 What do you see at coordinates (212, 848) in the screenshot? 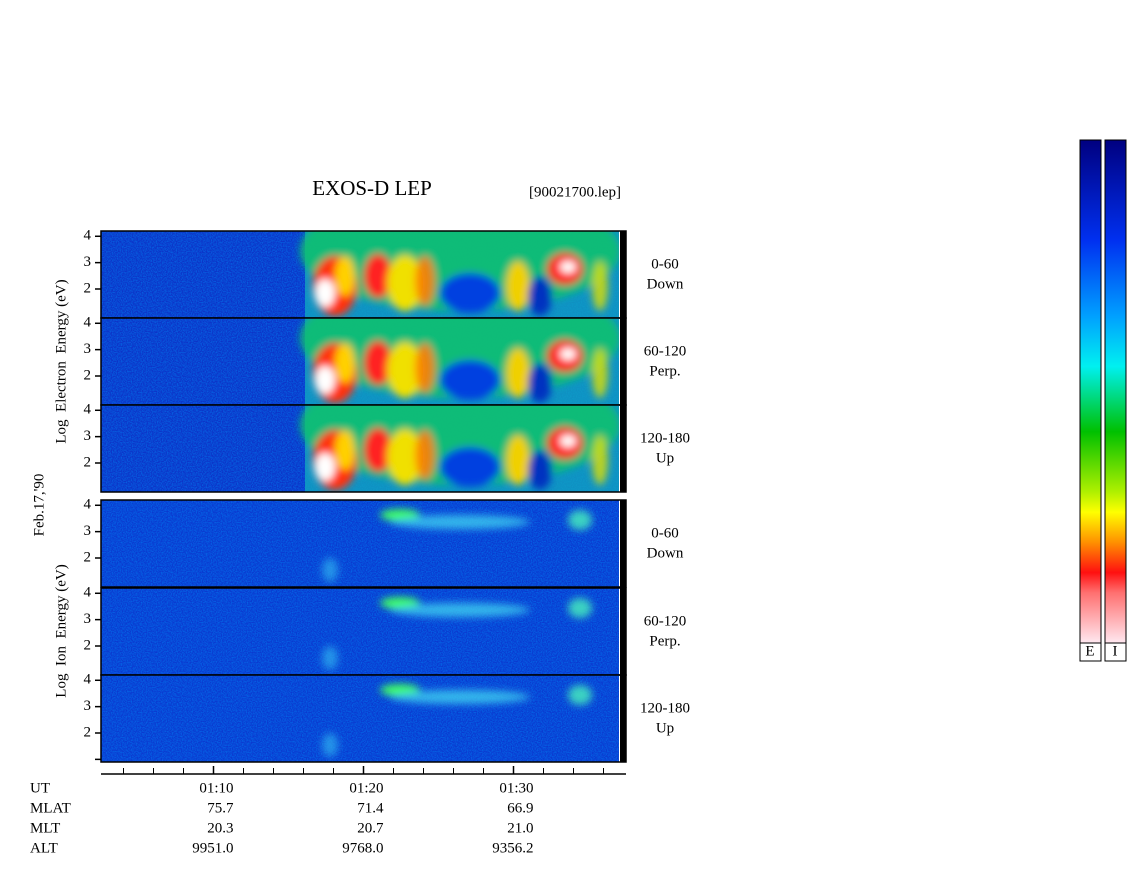
I see `orbit-value: 9951.0` at bounding box center [212, 848].